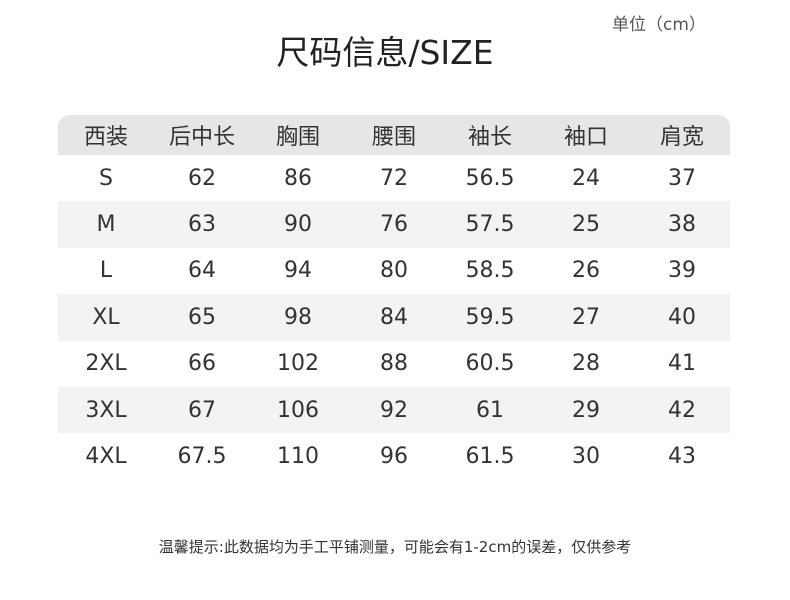 The width and height of the screenshot is (790, 600). I want to click on value-cell: 98, so click(298, 317).